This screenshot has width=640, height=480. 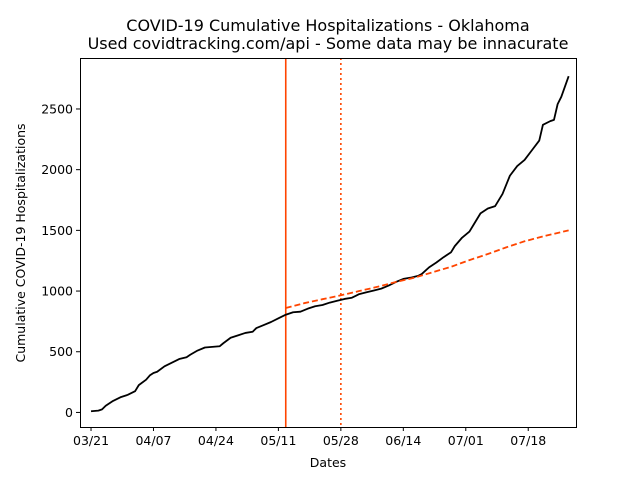 I want to click on y-tick-label: 500, so click(x=61, y=351).